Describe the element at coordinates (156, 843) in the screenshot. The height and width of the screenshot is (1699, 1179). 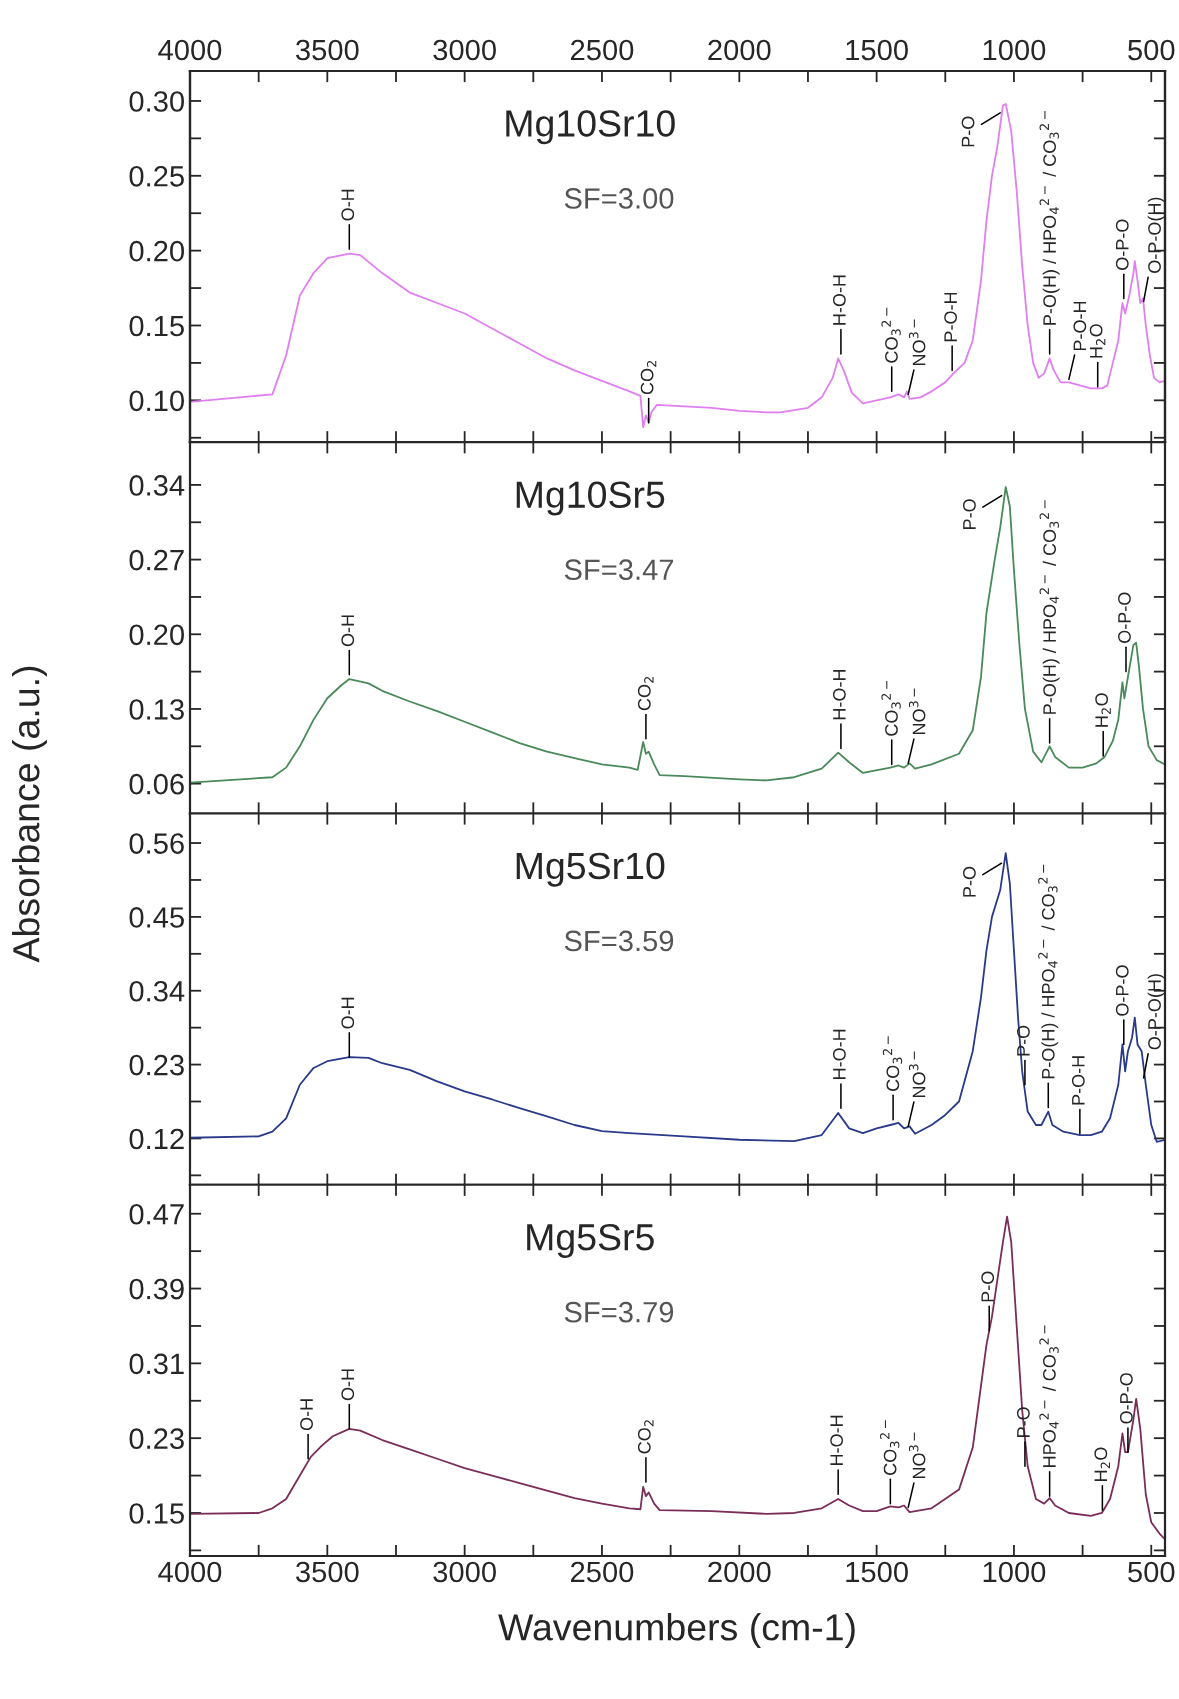
I see `y-tick-label: 0.56` at that location.